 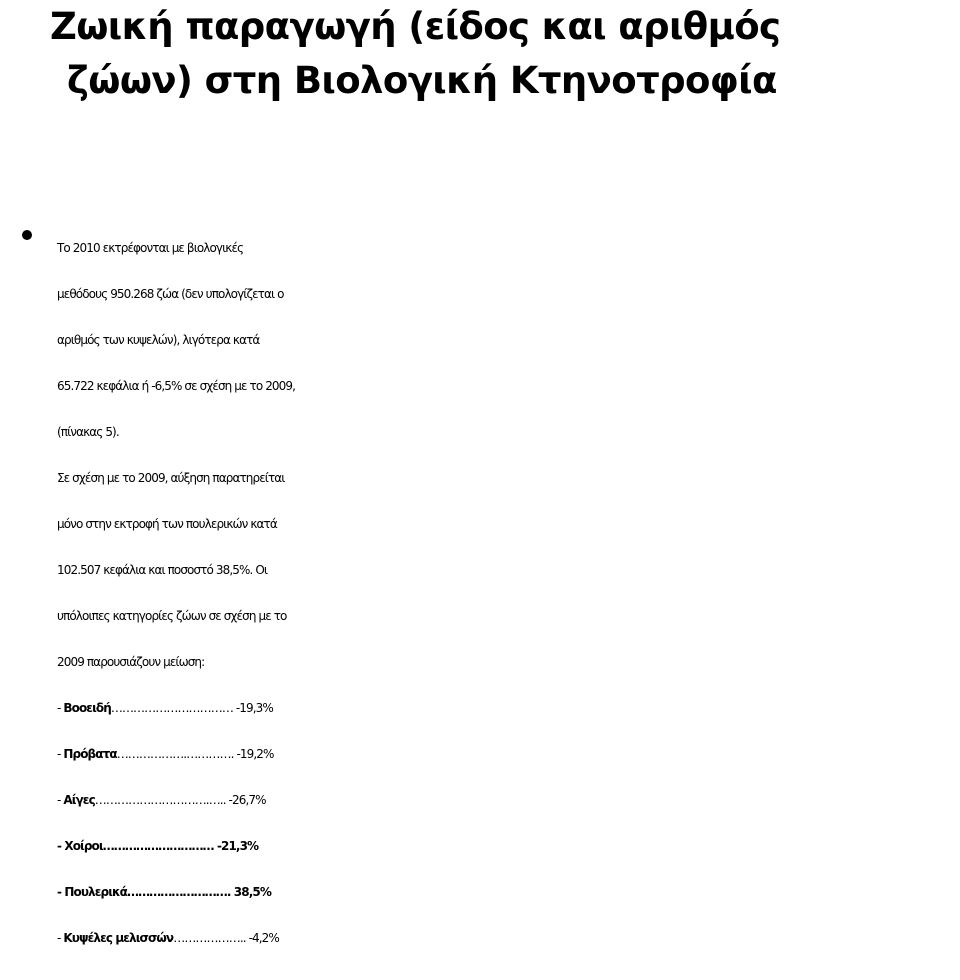 What do you see at coordinates (131, 662) in the screenshot?
I see `paragraph-line: 2009 παρουσιάζουν μείωση:` at bounding box center [131, 662].